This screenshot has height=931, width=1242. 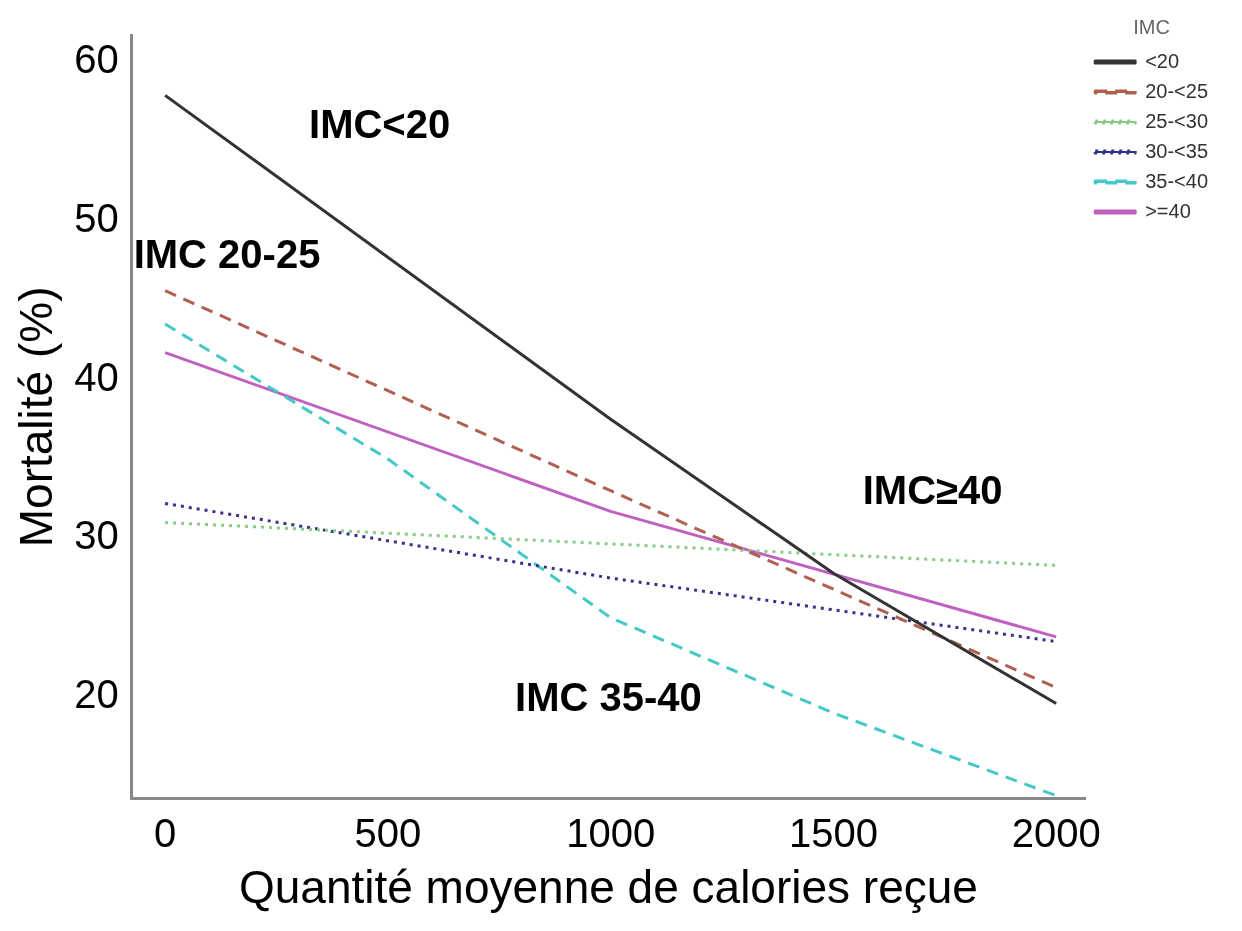 I want to click on x-axis-title: Quantité moyenne de calories reçue, so click(x=608, y=887).